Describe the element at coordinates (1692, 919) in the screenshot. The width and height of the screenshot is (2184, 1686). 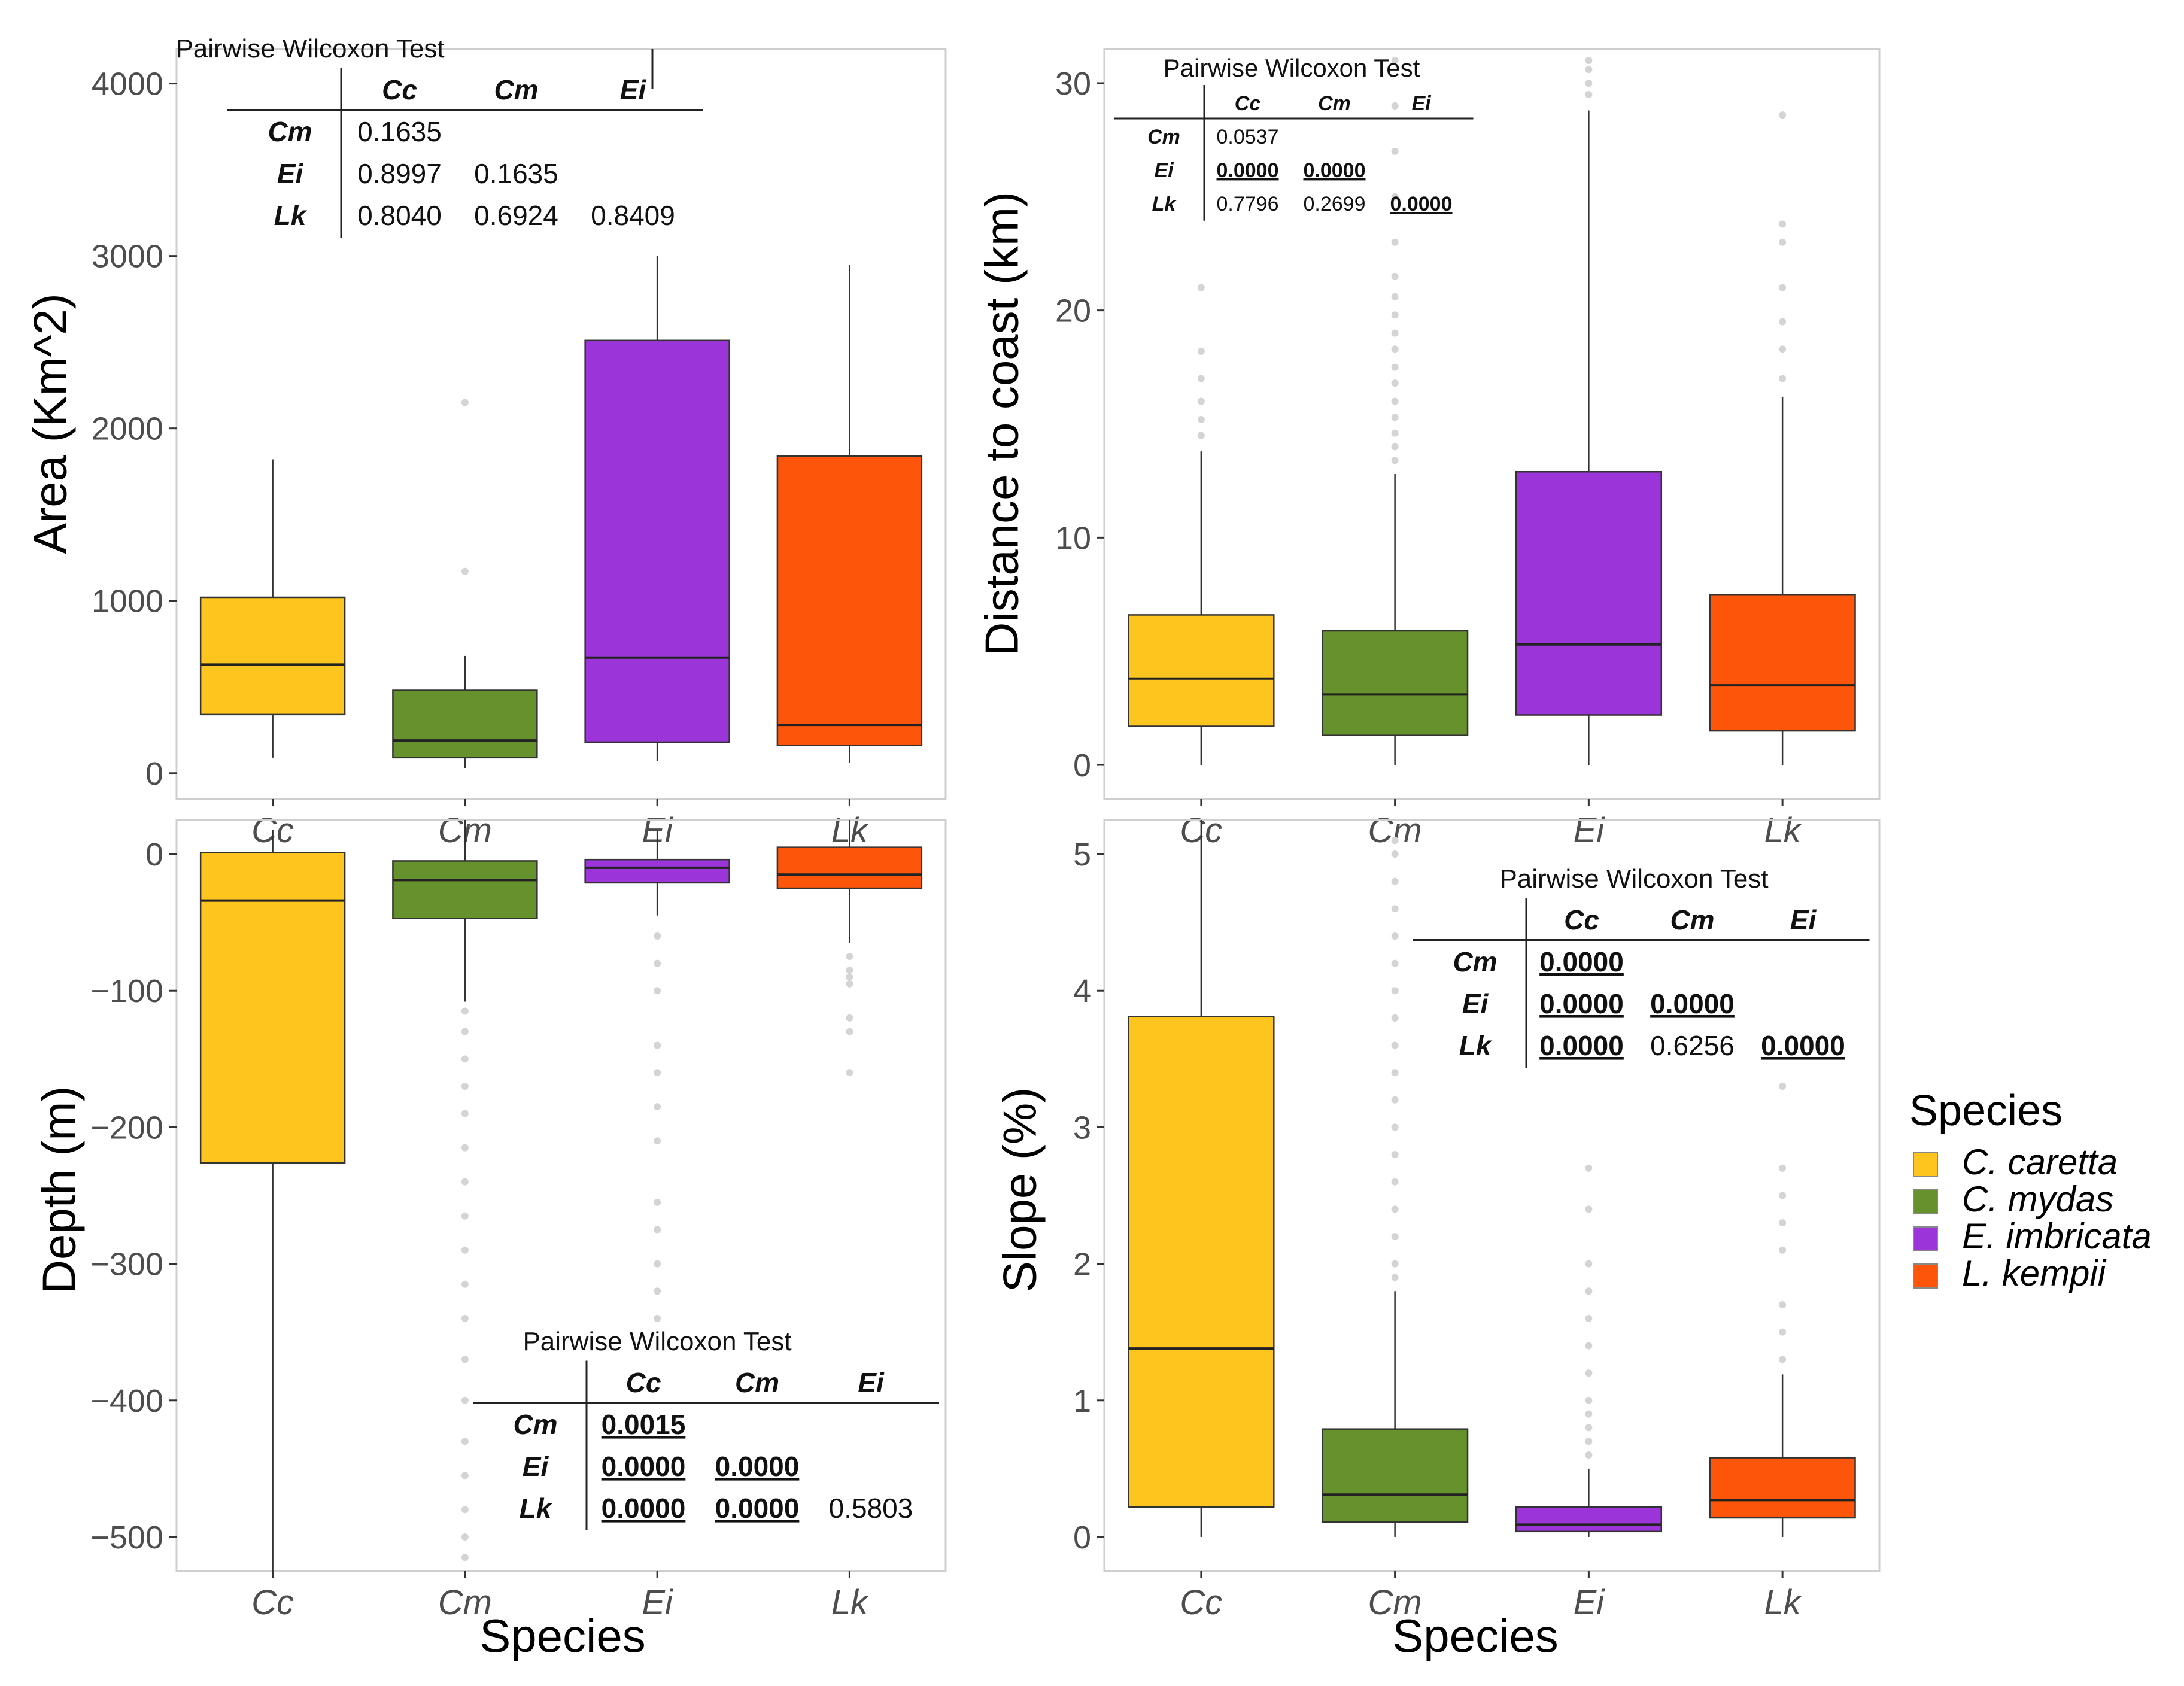
I see `wilcoxon-col-header: Cm` at that location.